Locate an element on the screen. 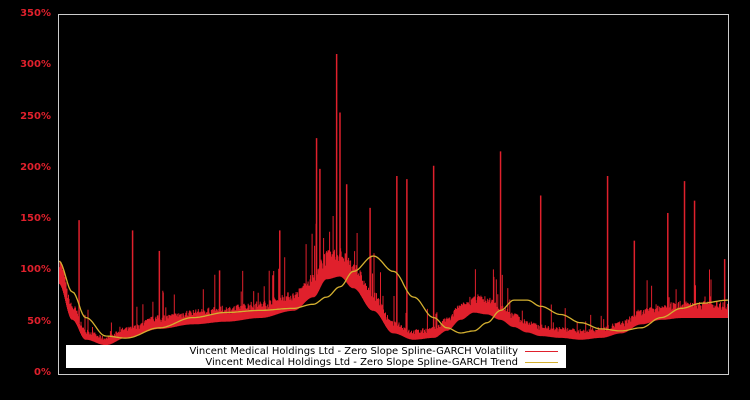 The image size is (750, 400). y-tick-label: 150% is located at coordinates (35, 219).